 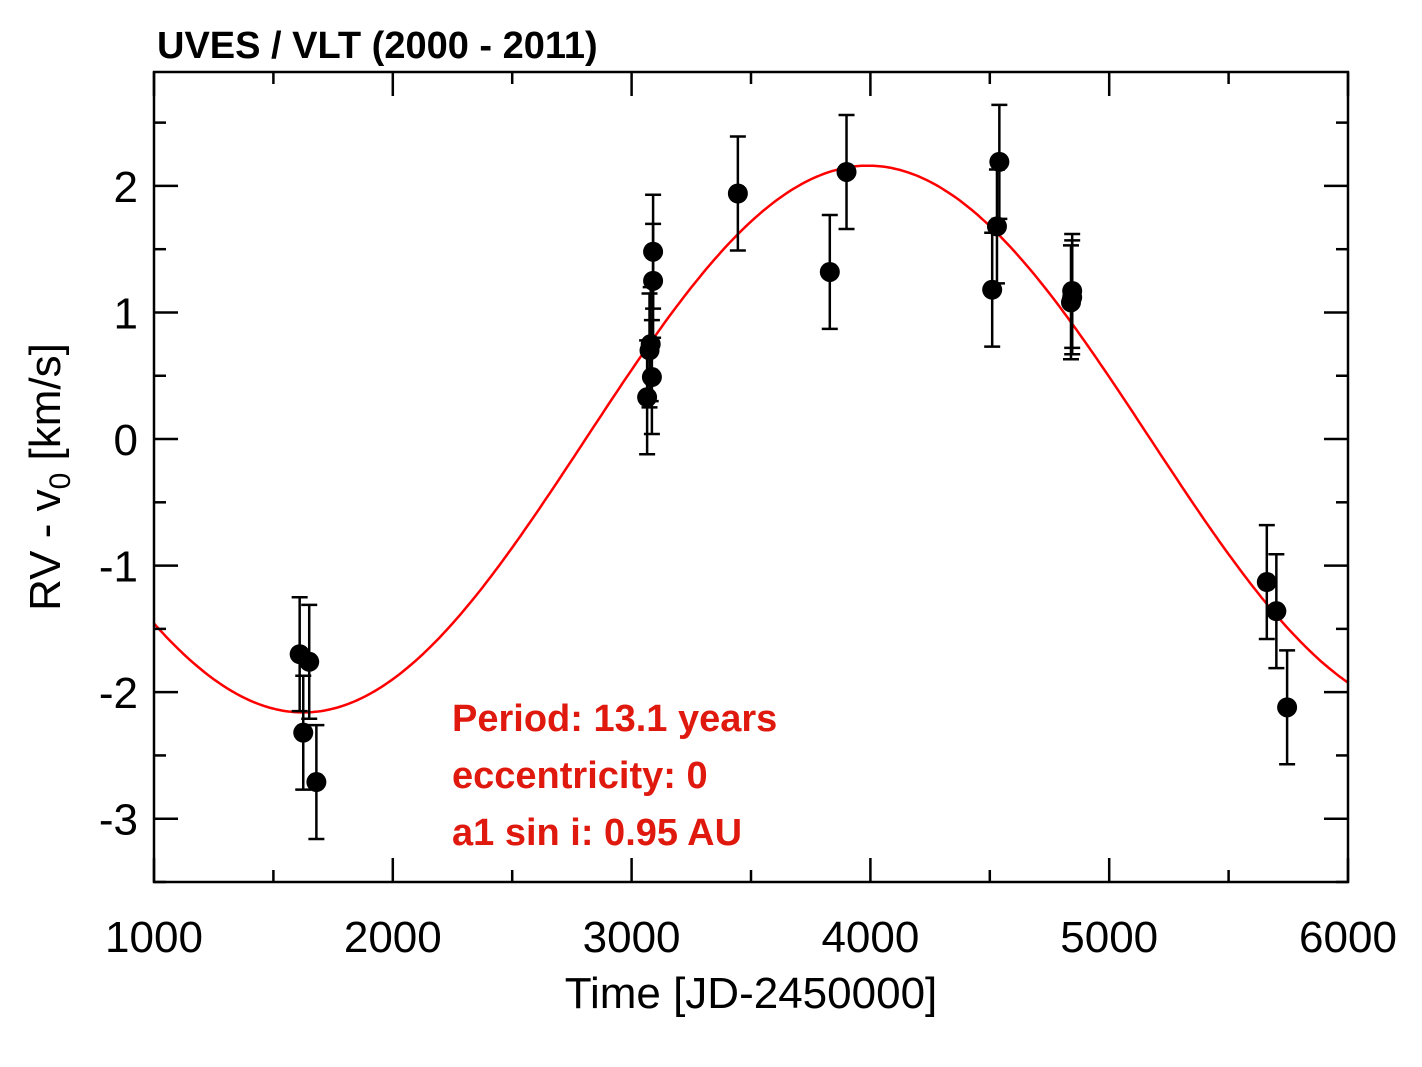 What do you see at coordinates (126, 187) in the screenshot?
I see `y-tick-label: 2` at bounding box center [126, 187].